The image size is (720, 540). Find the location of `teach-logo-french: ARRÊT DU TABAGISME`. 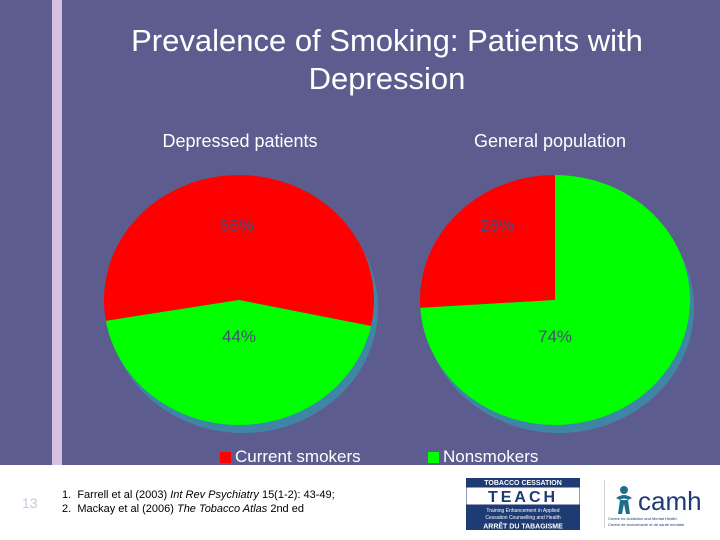

teach-logo-french: ARRÊT DU TABAGISME is located at coordinates (523, 526).